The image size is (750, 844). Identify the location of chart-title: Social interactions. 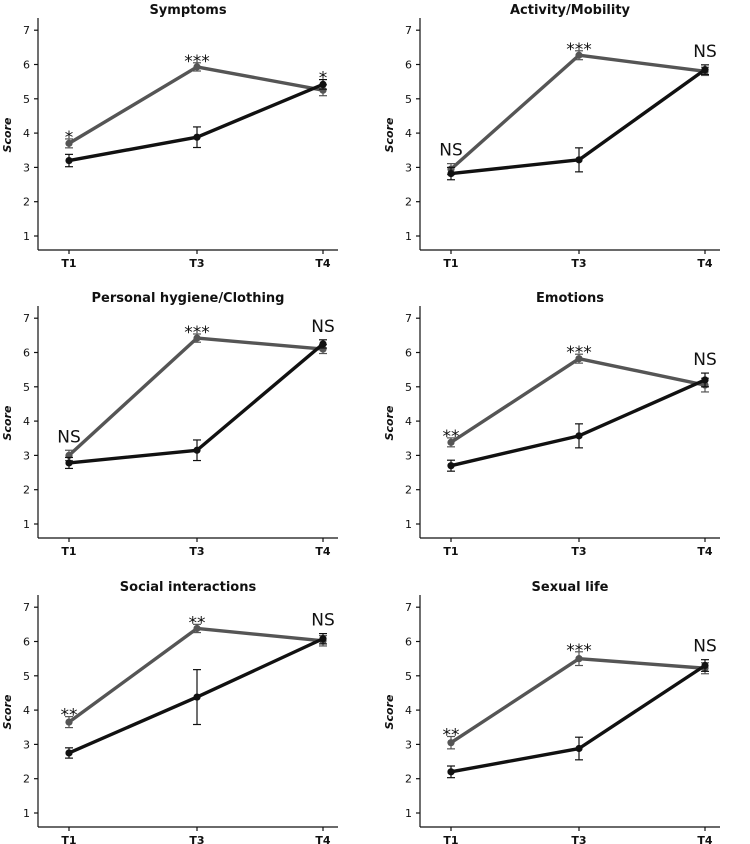
(188, 587).